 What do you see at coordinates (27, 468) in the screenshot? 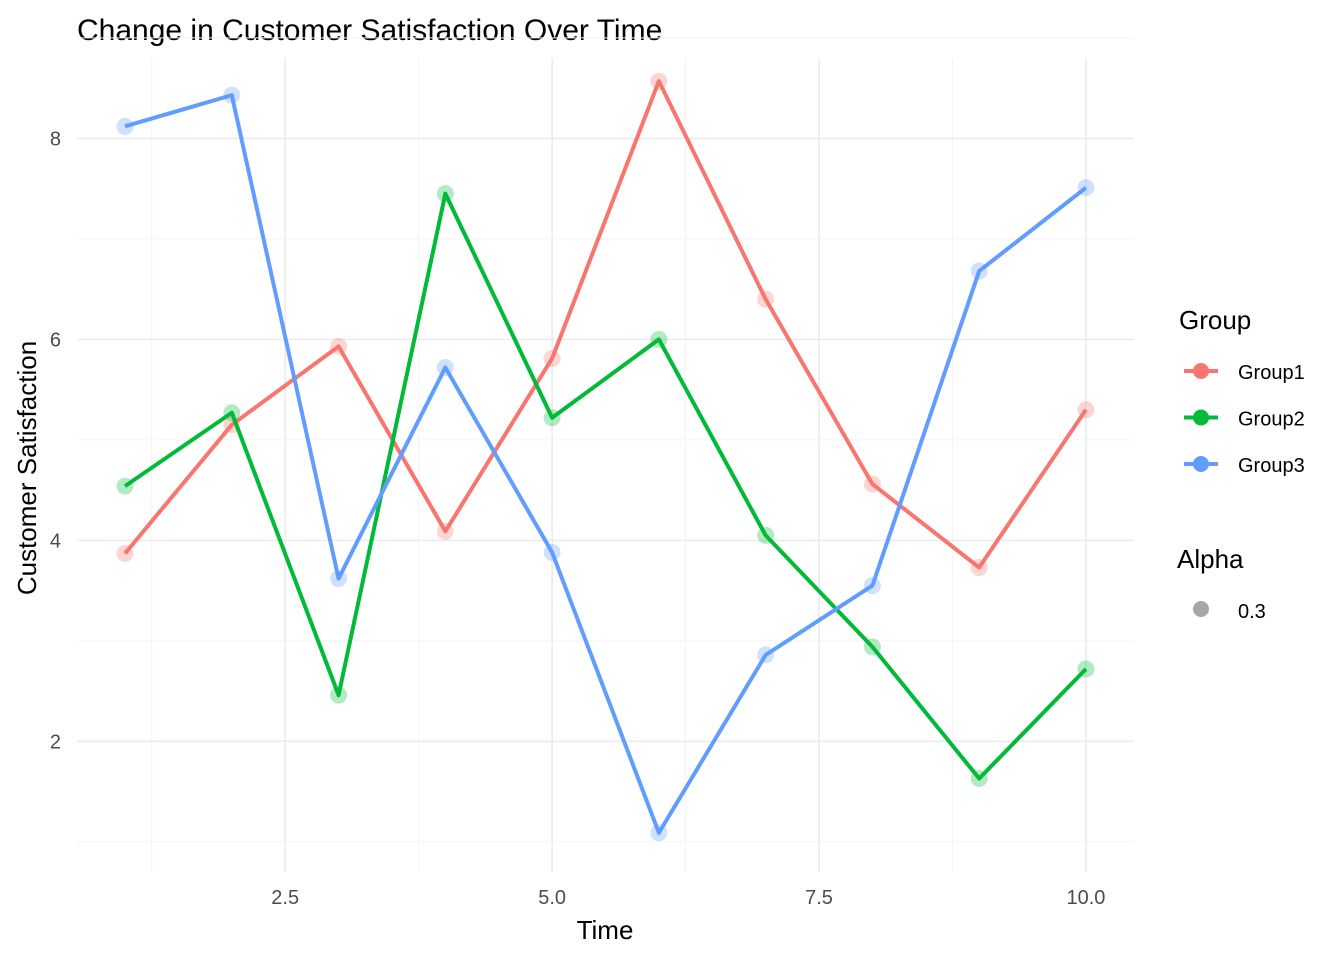
I see `y-axis-title: Customer Satisfaction` at bounding box center [27, 468].